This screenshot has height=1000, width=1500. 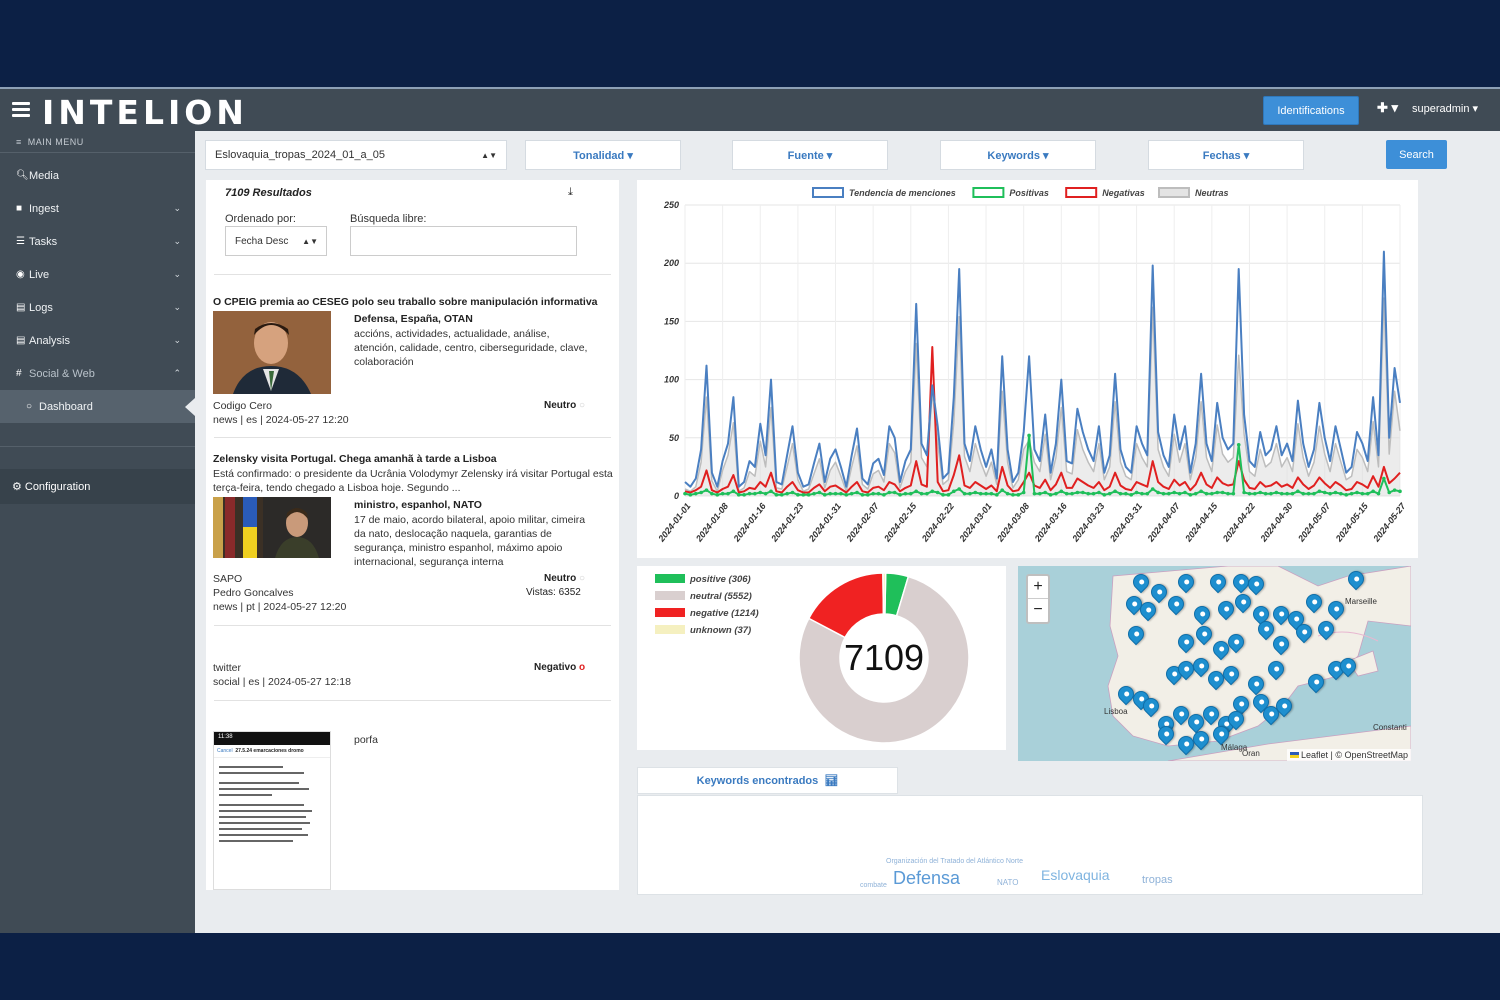 What do you see at coordinates (1416, 154) in the screenshot?
I see `search-button: Search` at bounding box center [1416, 154].